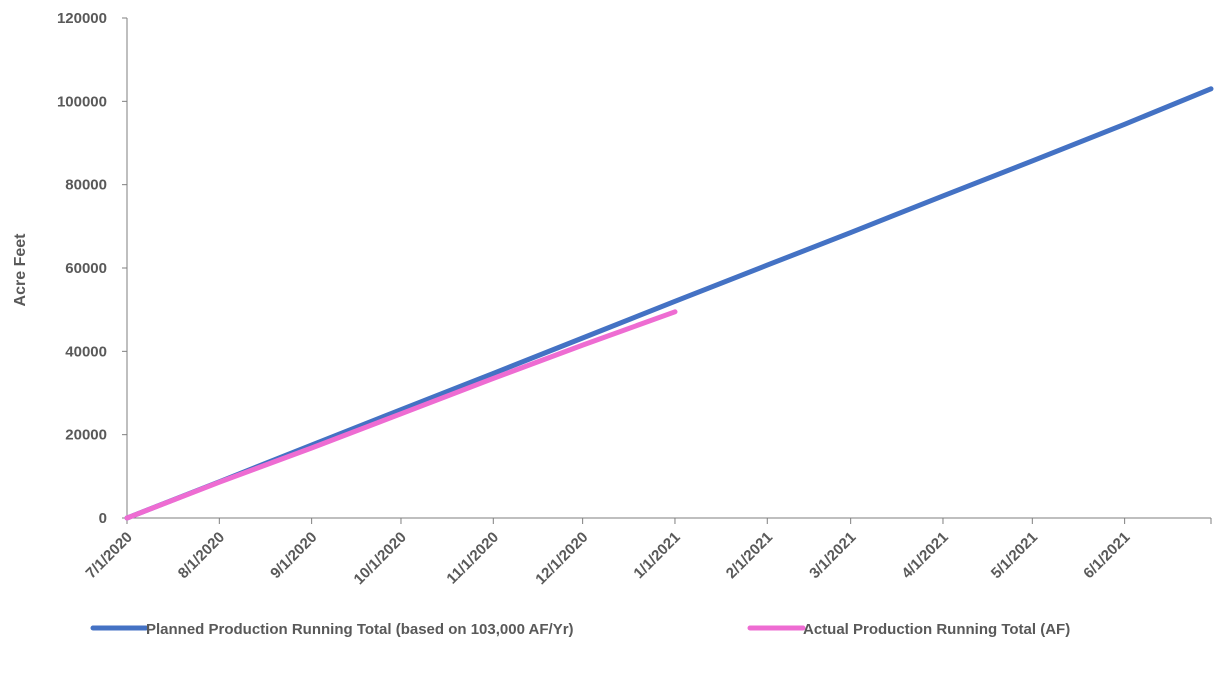 The height and width of the screenshot is (673, 1215). Describe the element at coordinates (109, 555) in the screenshot. I see `x-tick-label: 7/1/2020` at that location.